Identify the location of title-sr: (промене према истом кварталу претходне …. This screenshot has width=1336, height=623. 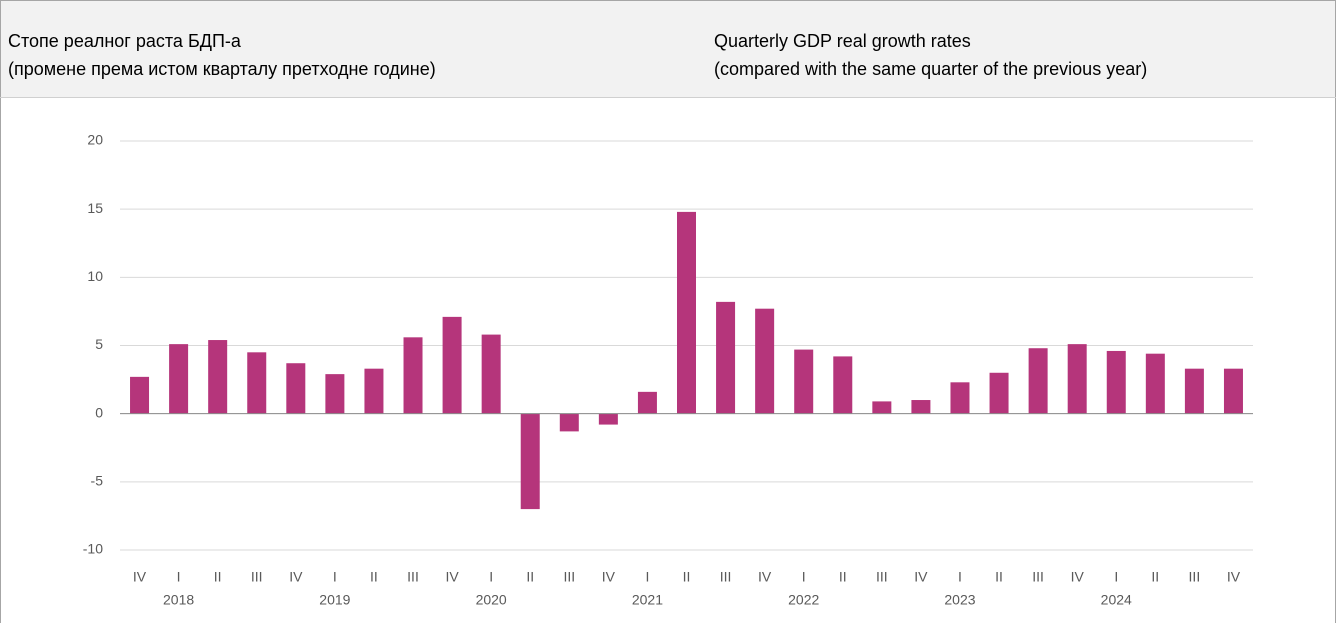
(222, 69).